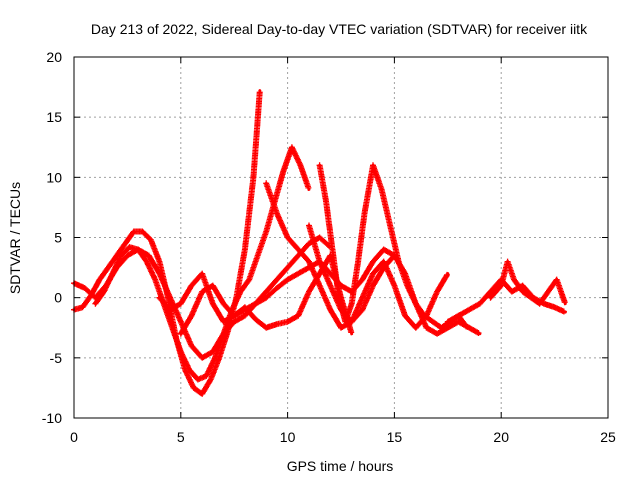 This screenshot has width=640, height=480. Describe the element at coordinates (15, 238) in the screenshot. I see `y-axis-label: SDTVAR / TECUs` at that location.